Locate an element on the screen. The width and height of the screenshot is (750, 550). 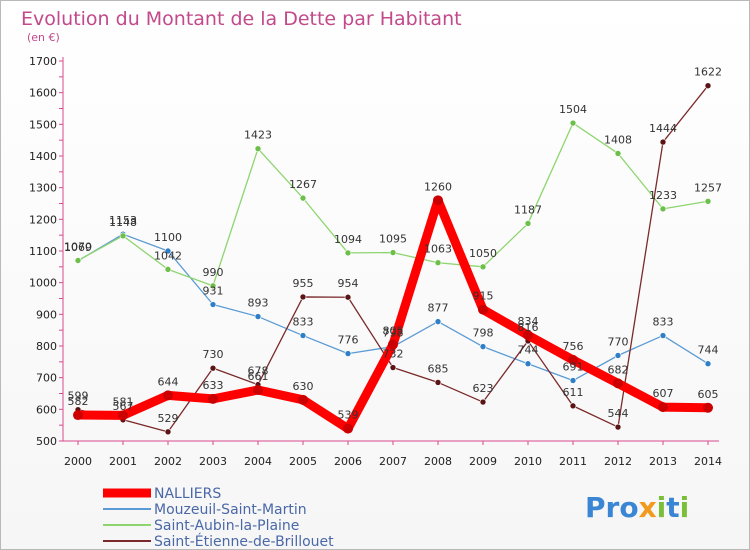
x-tick-label: 2009 is located at coordinates (483, 461).